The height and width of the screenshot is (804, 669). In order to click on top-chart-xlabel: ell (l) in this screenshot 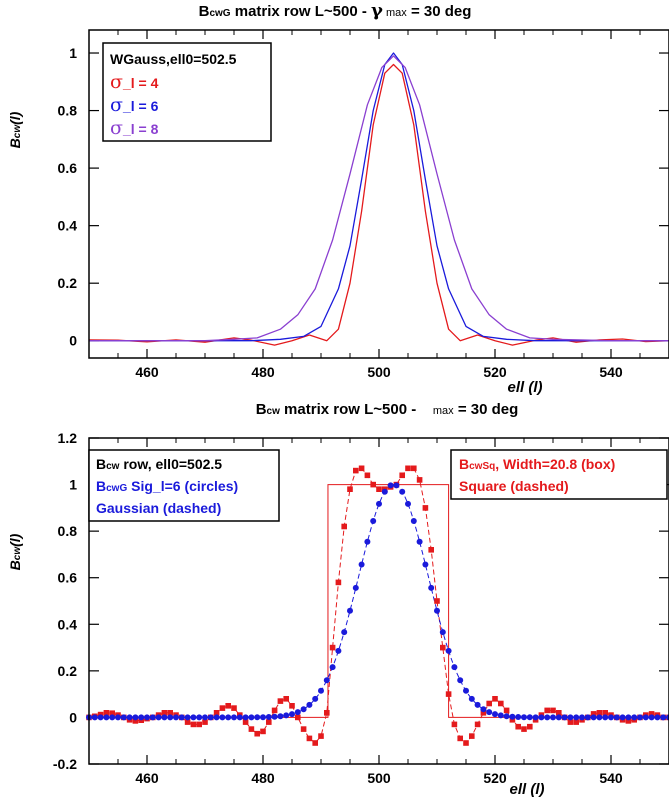, I will do `click(524, 387)`.